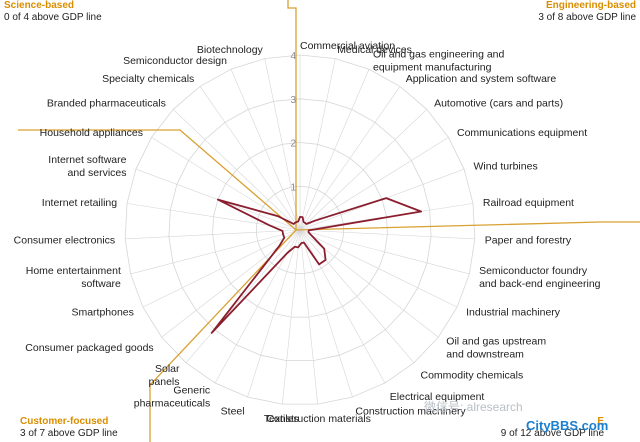 The height and width of the screenshot is (442, 640). What do you see at coordinates (89, 348) in the screenshot?
I see `category-label: Consumer packaged goods` at bounding box center [89, 348].